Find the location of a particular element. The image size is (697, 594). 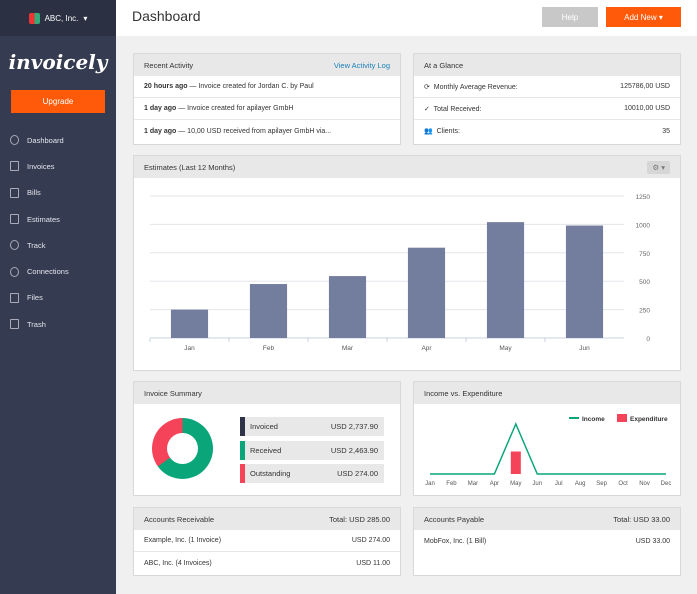

bar-feb is located at coordinates (268, 311).